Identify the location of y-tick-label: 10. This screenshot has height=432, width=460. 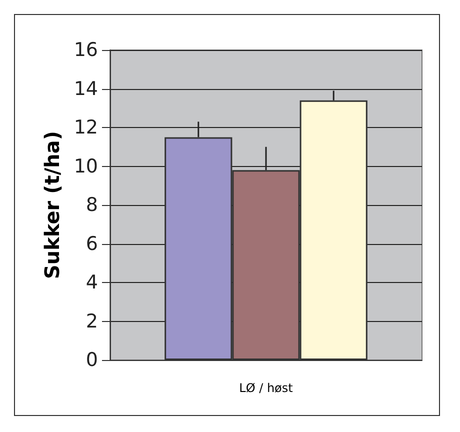
(86, 166).